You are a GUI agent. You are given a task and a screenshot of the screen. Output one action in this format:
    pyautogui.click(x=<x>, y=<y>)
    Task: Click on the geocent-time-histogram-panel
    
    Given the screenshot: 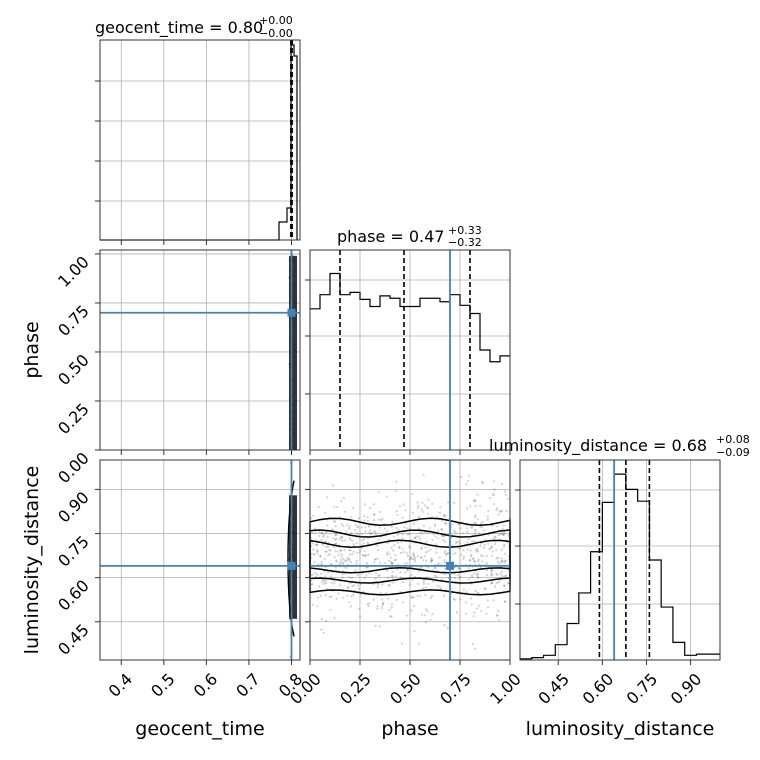 What is the action you would take?
    pyautogui.click(x=198, y=142)
    